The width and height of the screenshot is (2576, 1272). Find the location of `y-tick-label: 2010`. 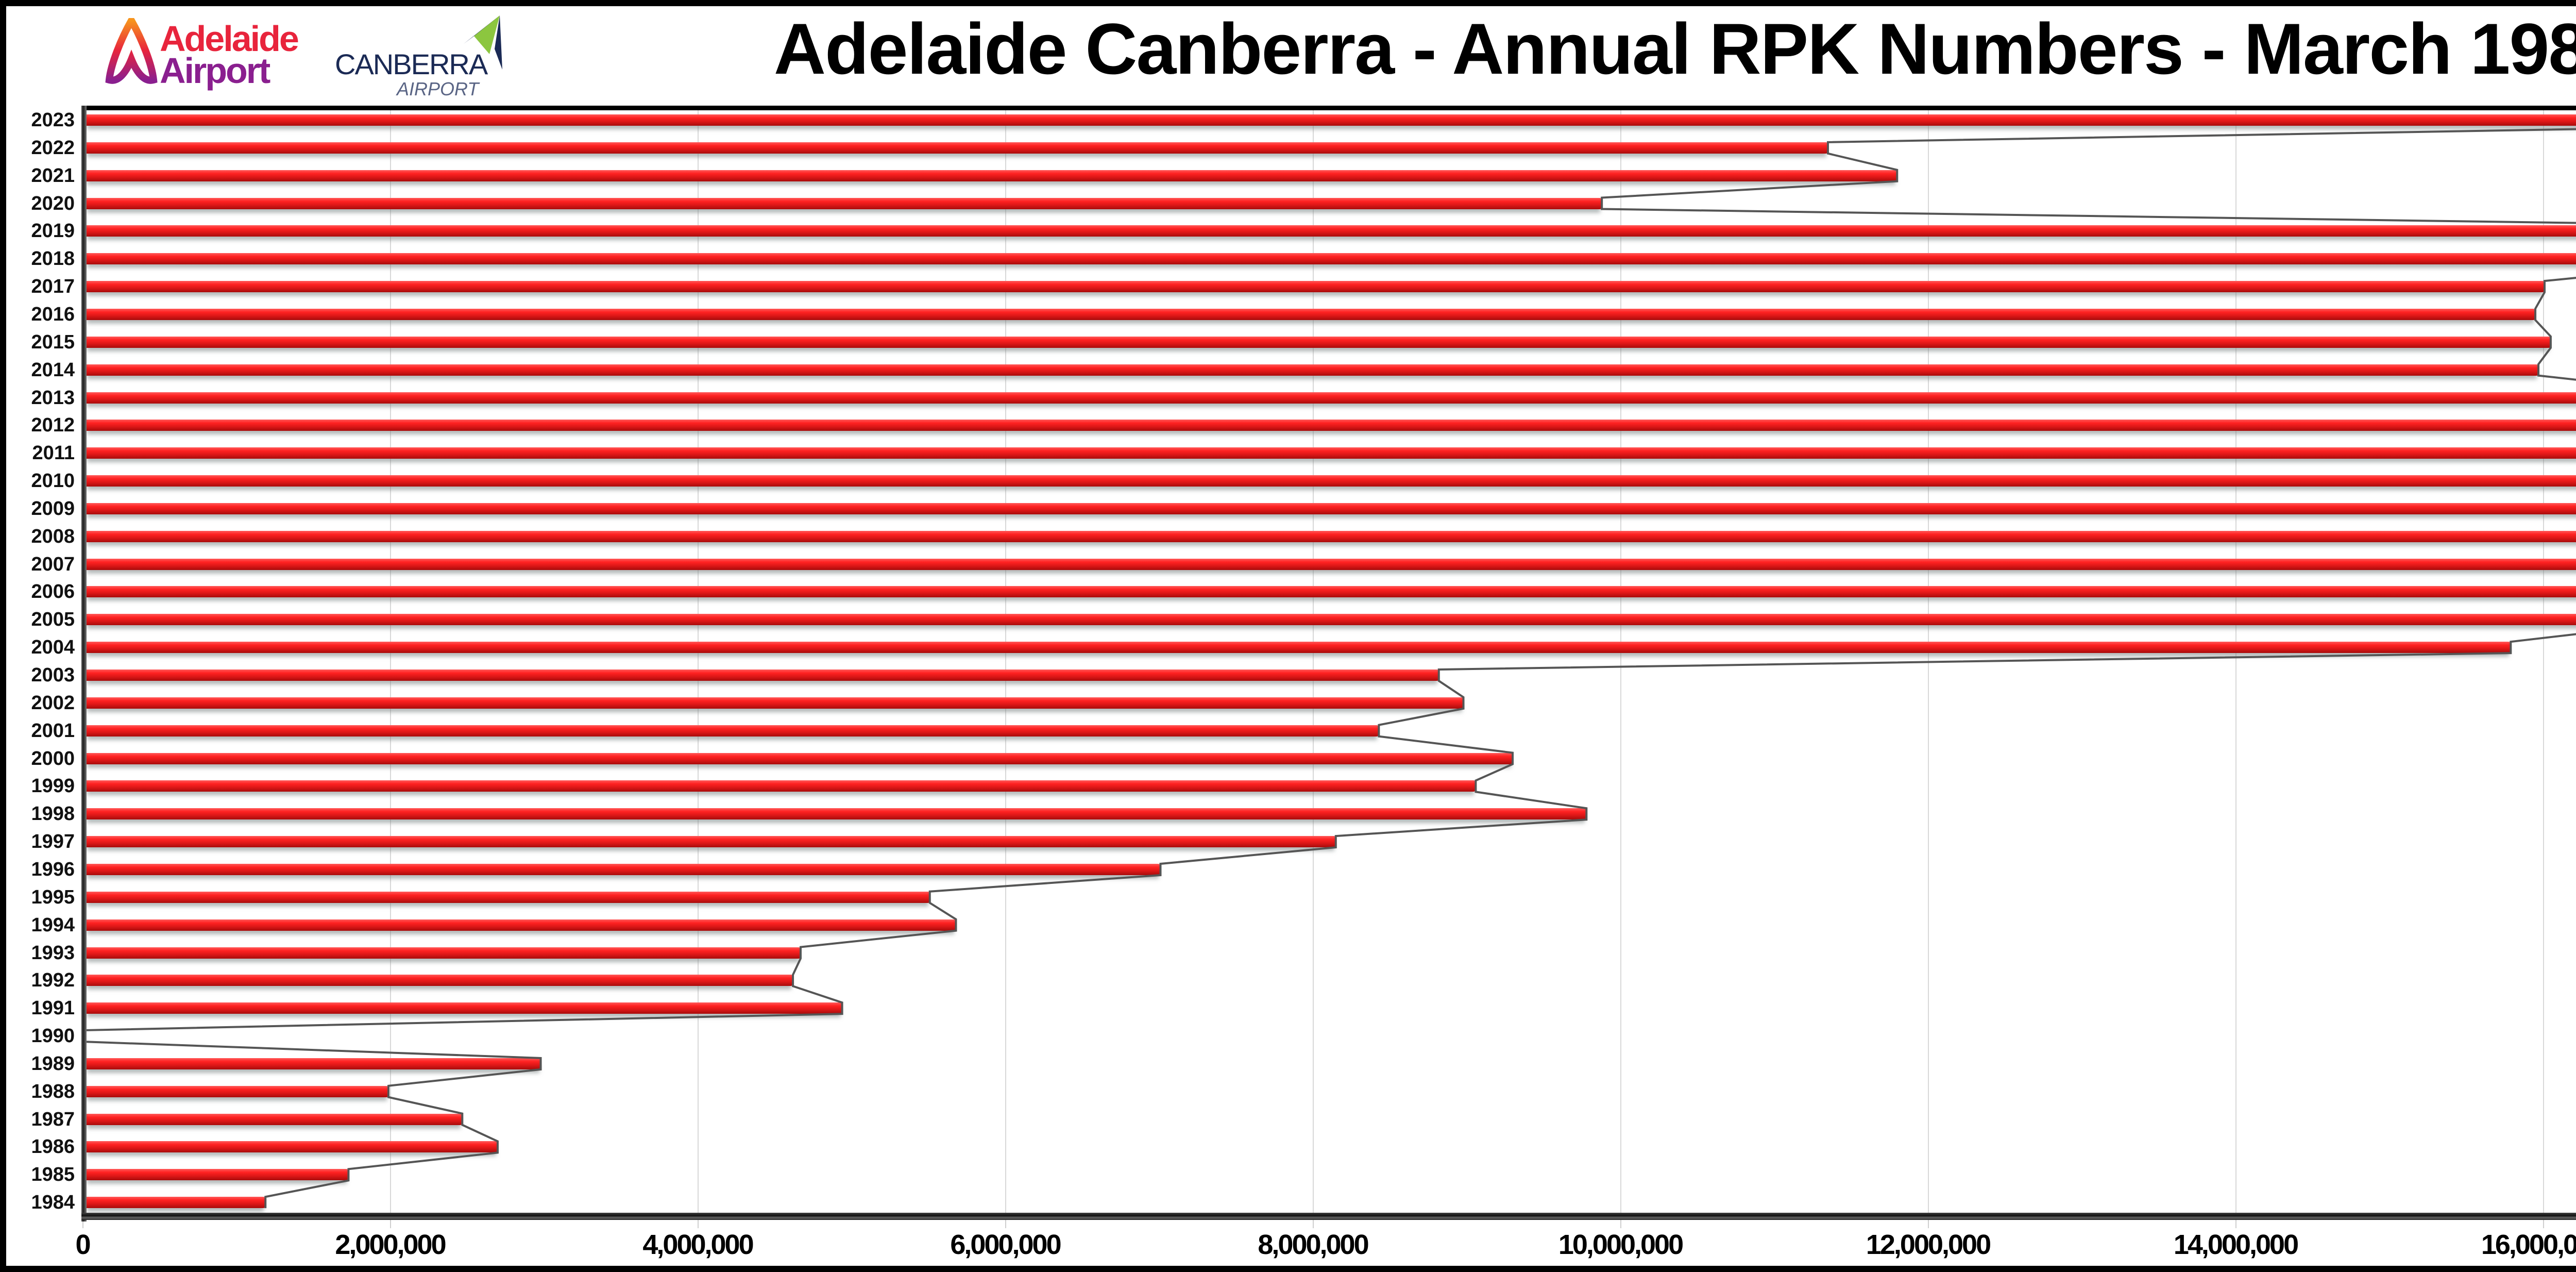

y-tick-label: 2010 is located at coordinates (53, 481).